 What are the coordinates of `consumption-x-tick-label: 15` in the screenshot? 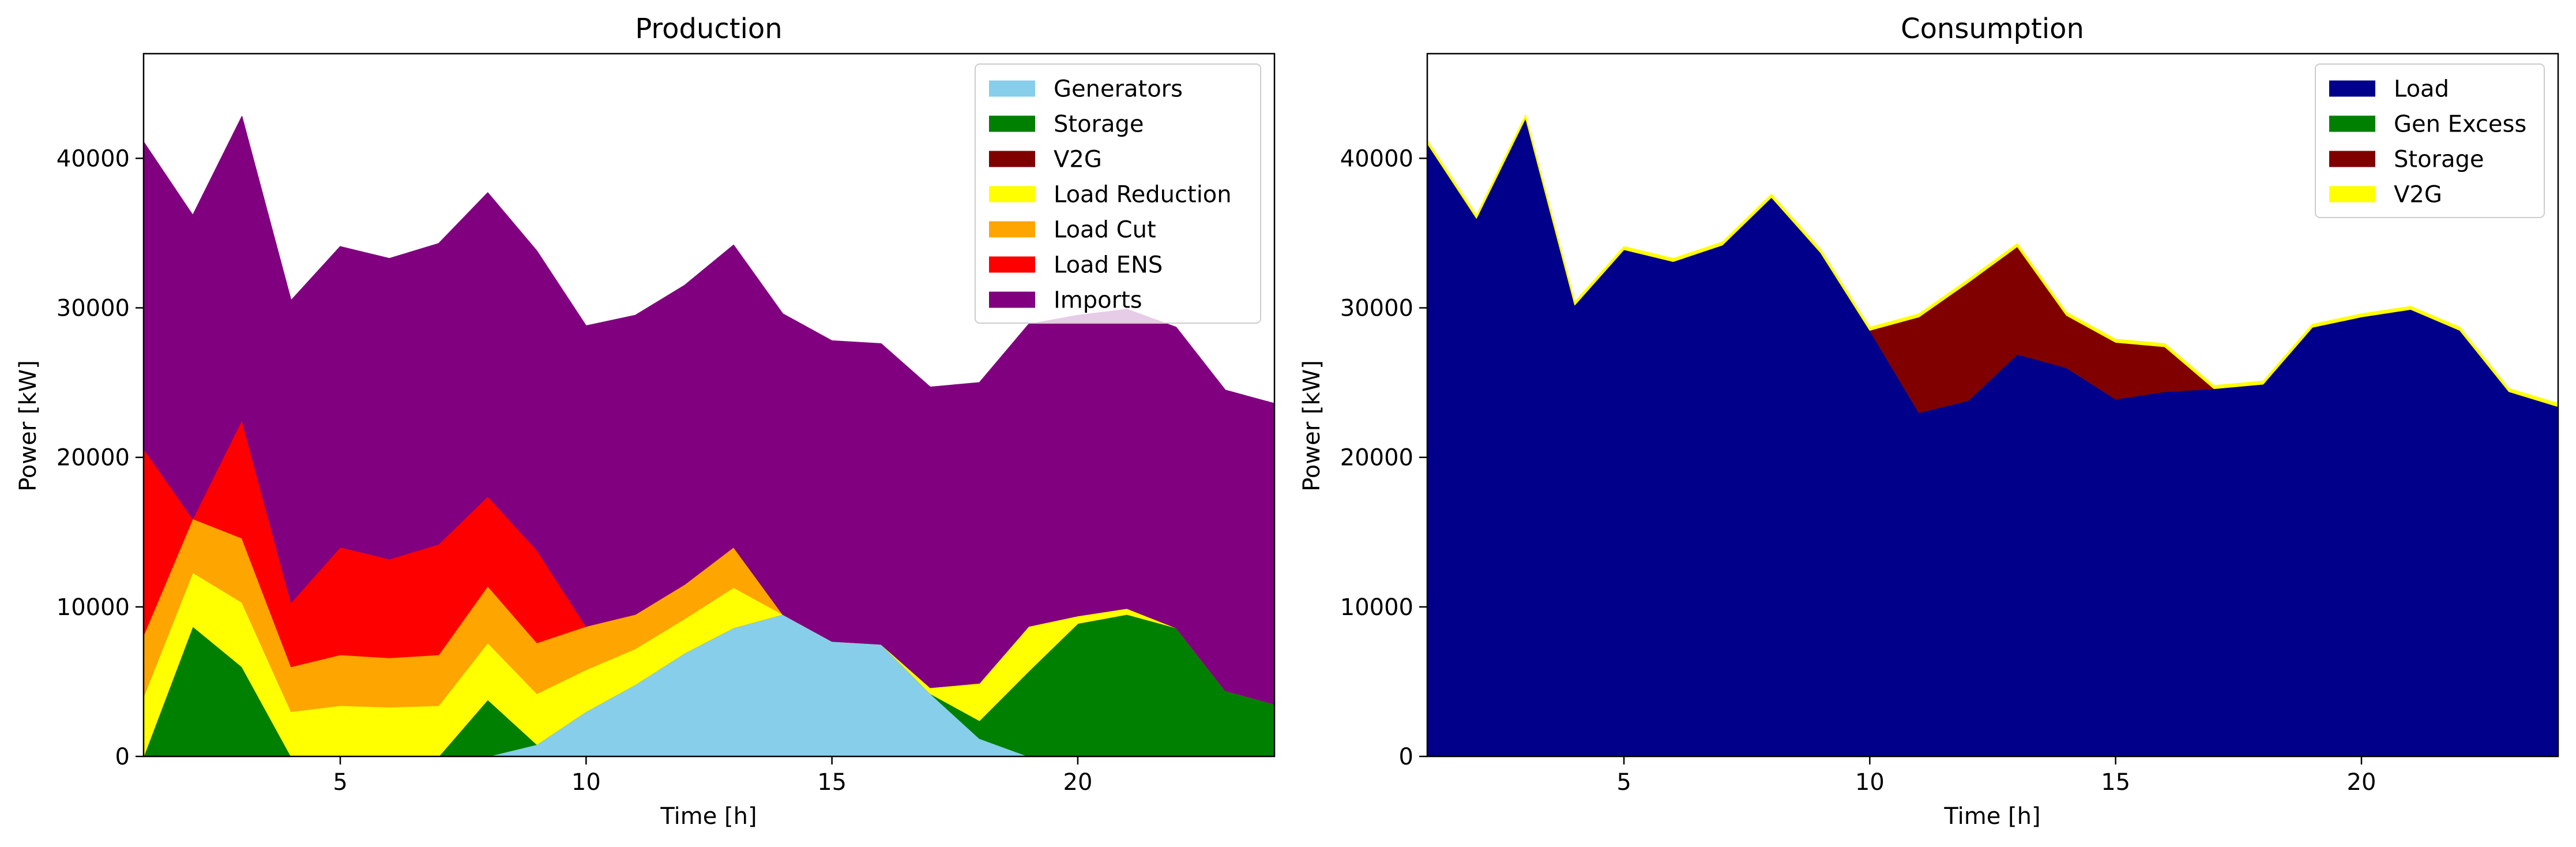 It's located at (2115, 783).